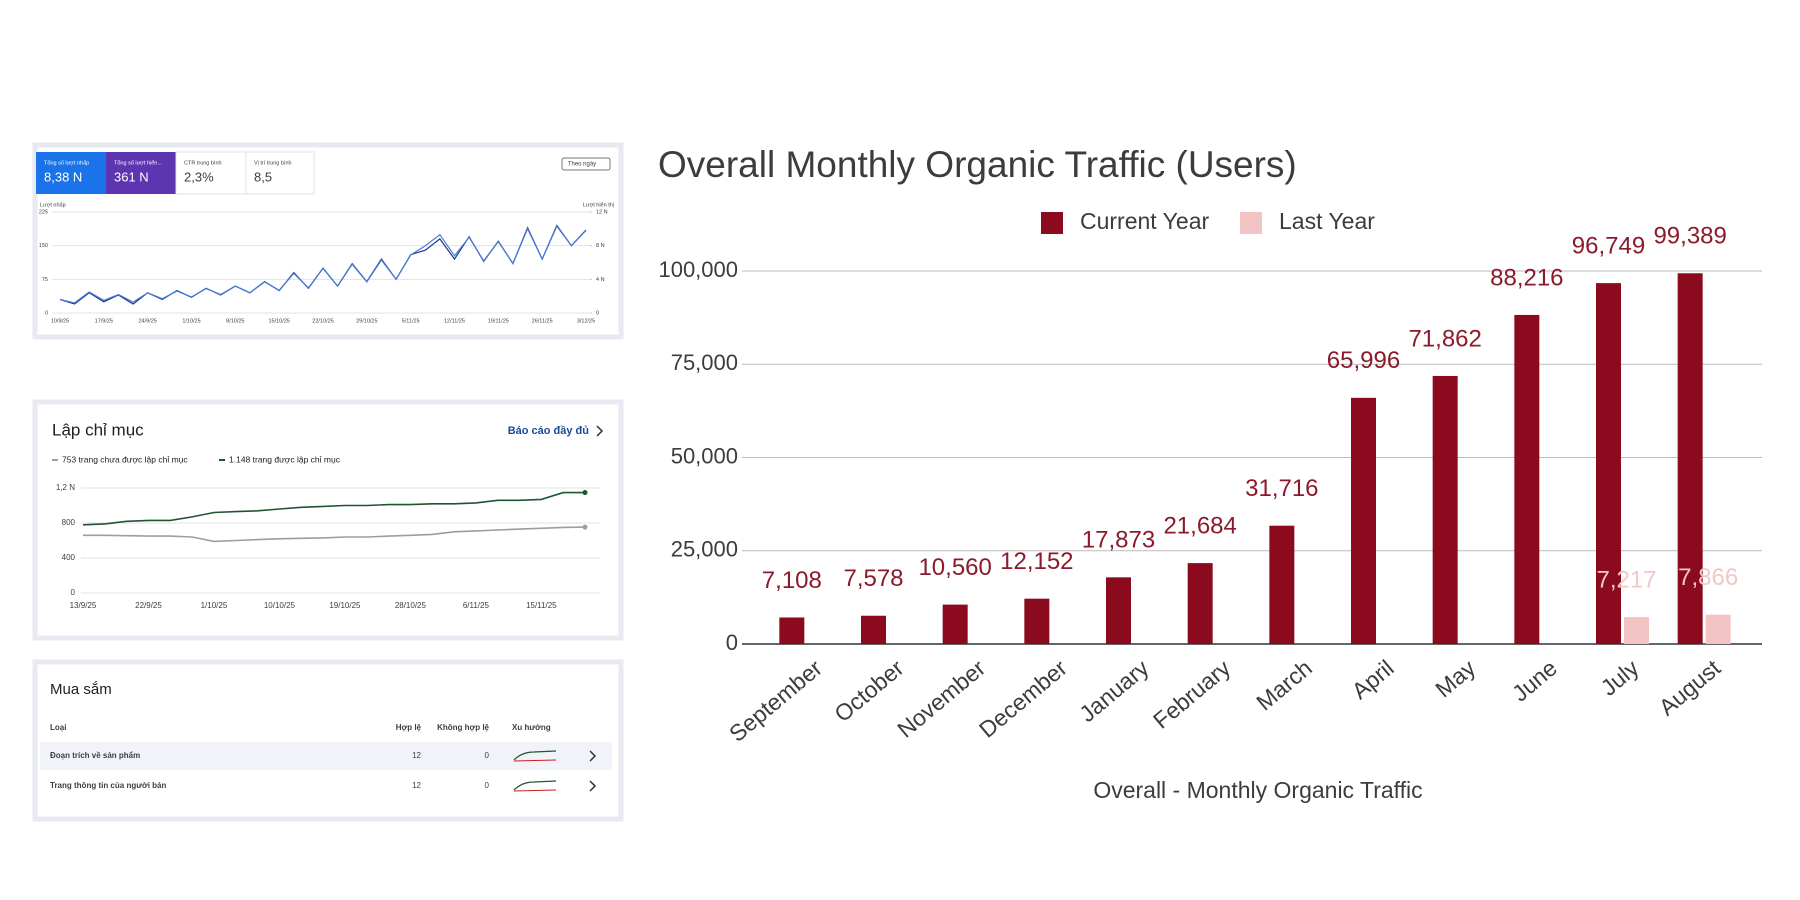 The image size is (1800, 900). What do you see at coordinates (411, 605) in the screenshot?
I see `x-tick-label: 28/10/25` at bounding box center [411, 605].